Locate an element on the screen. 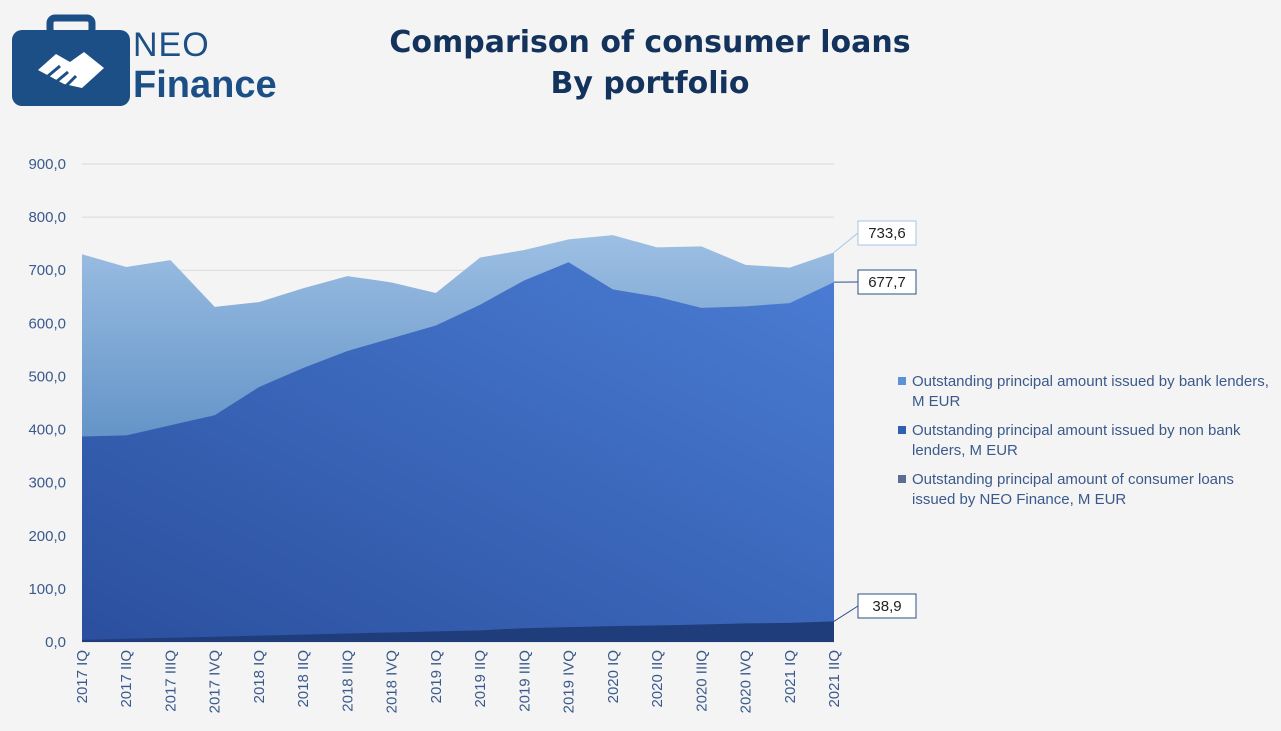 Image resolution: width=1281 pixels, height=731 pixels. x-tick-label: 2017 IQ is located at coordinates (82, 676).